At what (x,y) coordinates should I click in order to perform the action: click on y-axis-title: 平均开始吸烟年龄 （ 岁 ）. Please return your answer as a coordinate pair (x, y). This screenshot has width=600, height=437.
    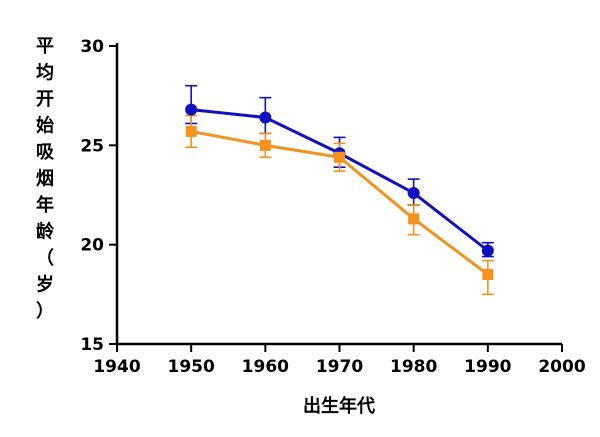
    Looking at the image, I should click on (45, 179).